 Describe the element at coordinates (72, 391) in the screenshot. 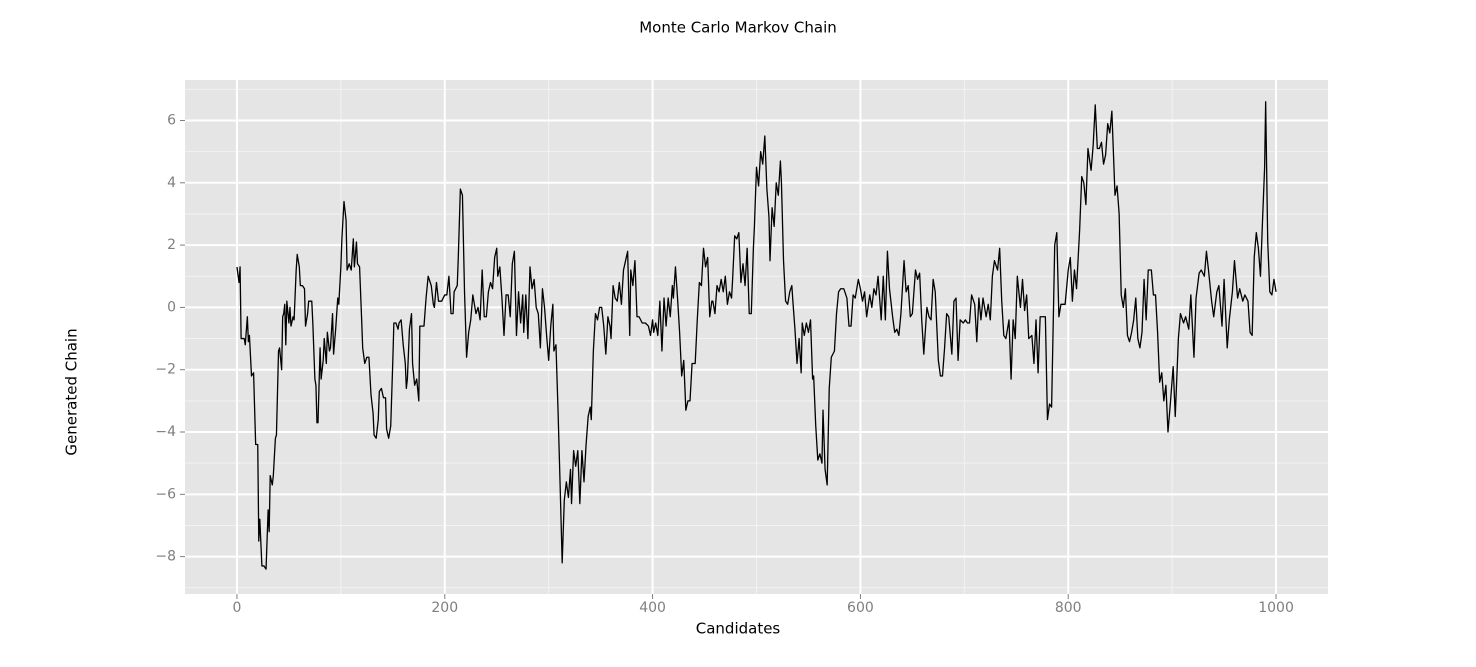

I see `y-axis-label: Generated Chain` at that location.